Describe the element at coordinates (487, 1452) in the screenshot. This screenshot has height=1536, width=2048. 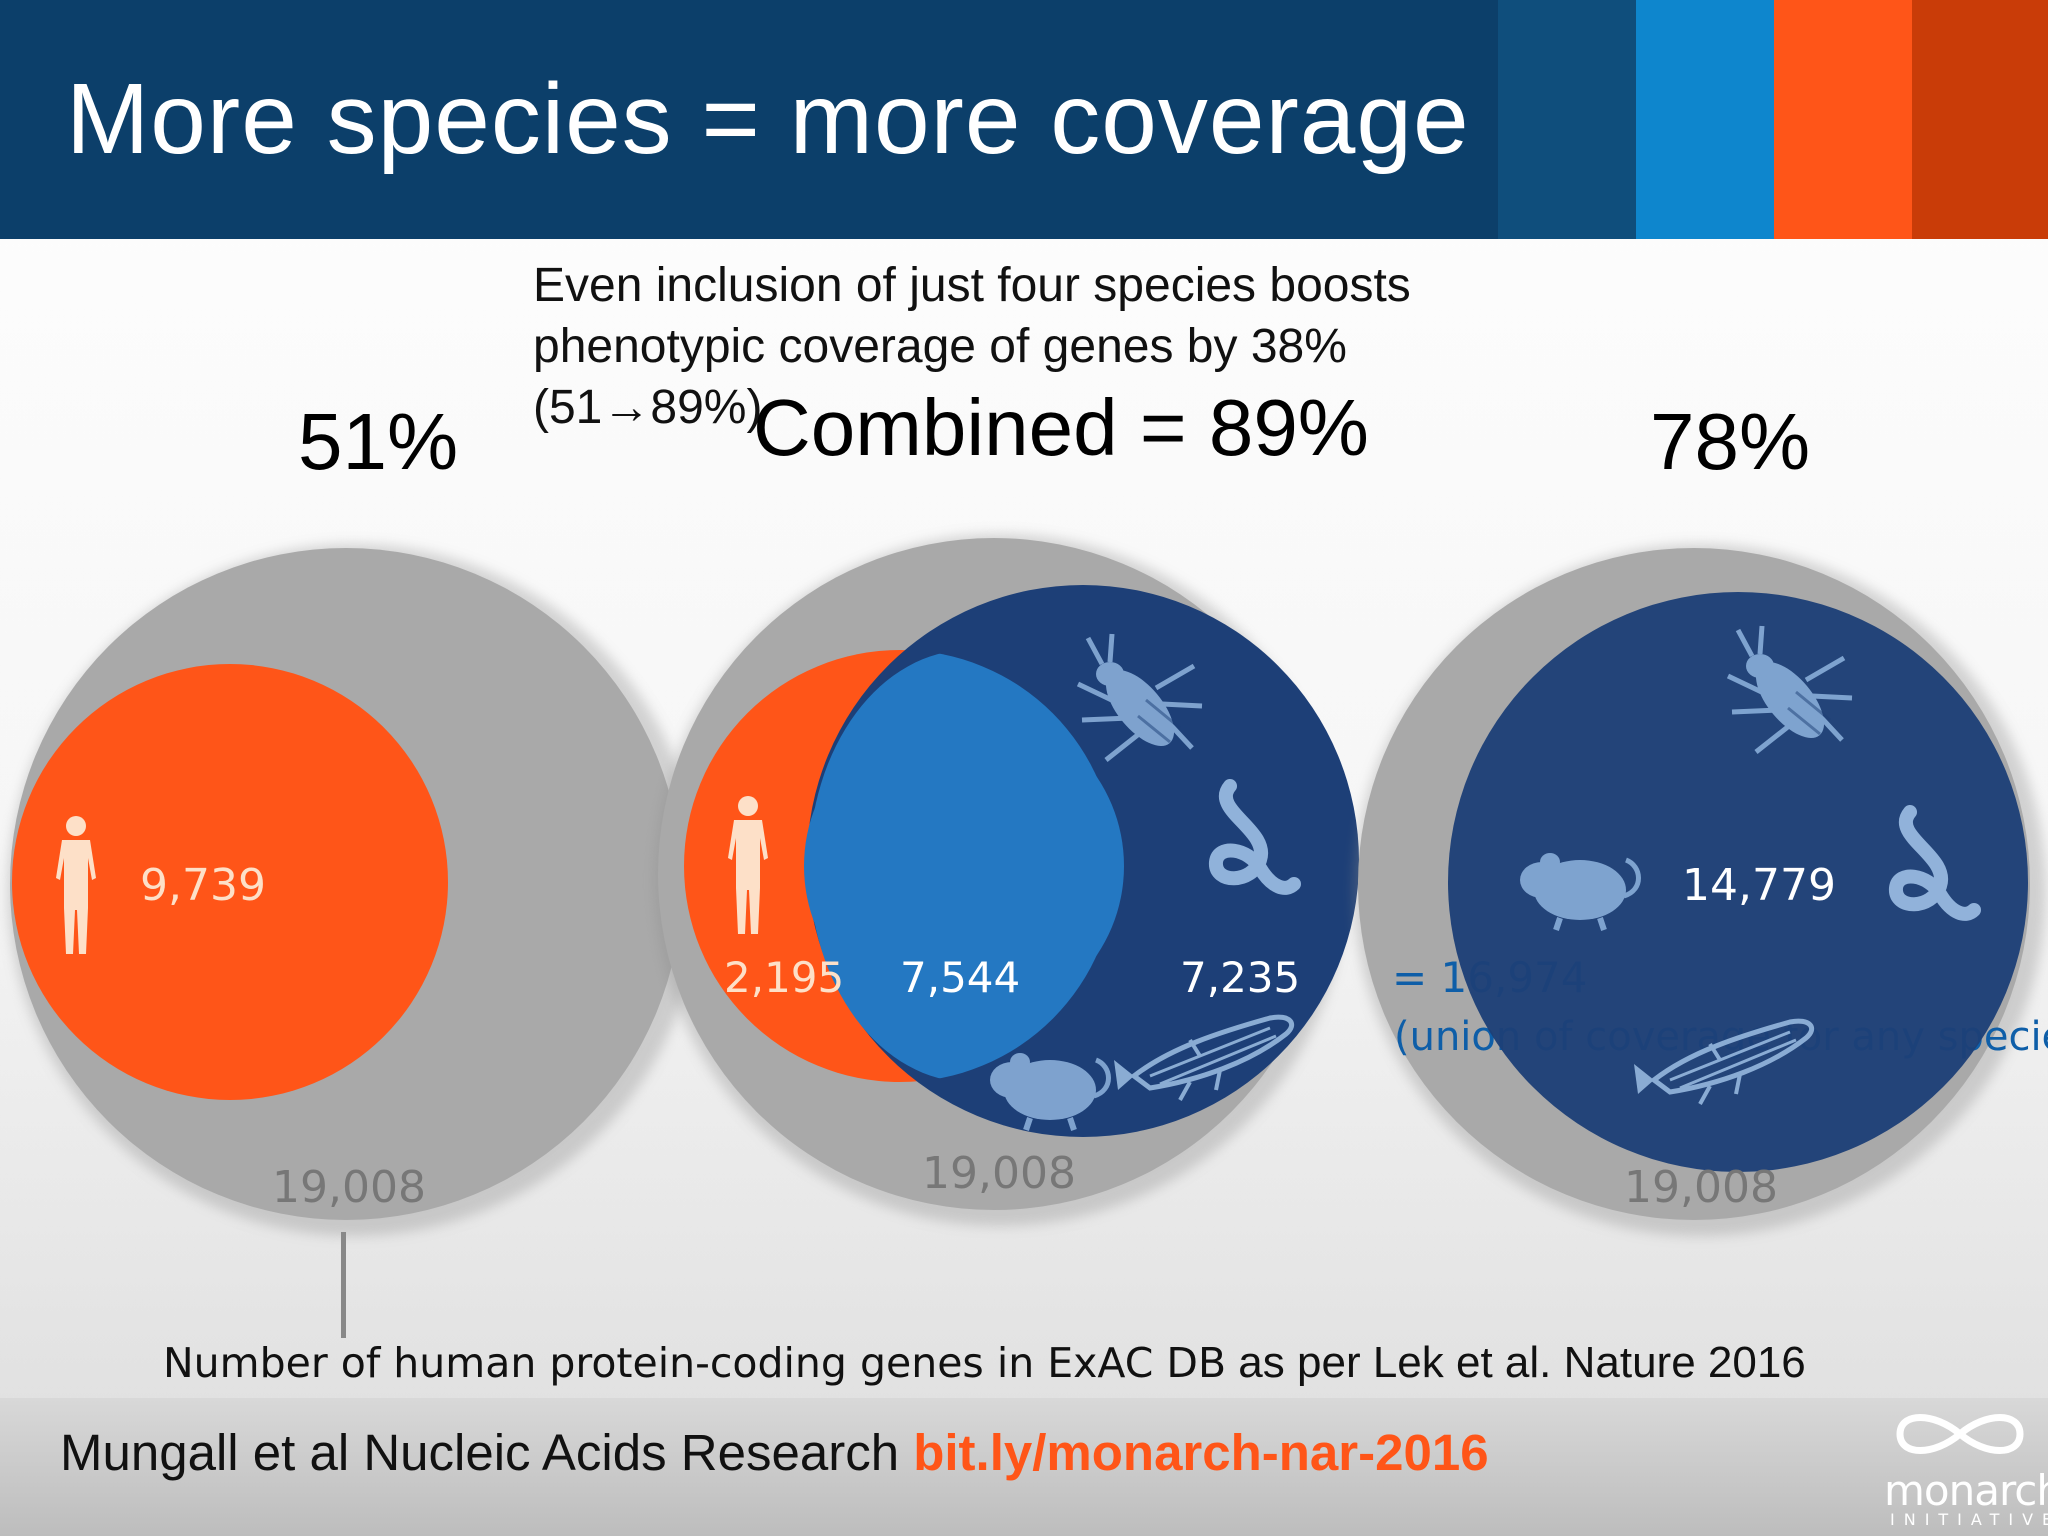
I see `citation-text: Mungall et al Nucleic Acids Research` at that location.